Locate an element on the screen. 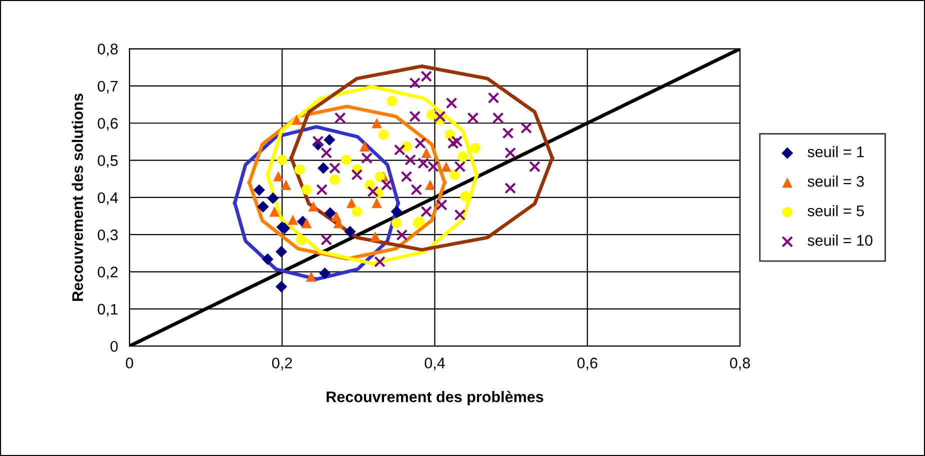  x-tick-label: 0,8 is located at coordinates (740, 364).